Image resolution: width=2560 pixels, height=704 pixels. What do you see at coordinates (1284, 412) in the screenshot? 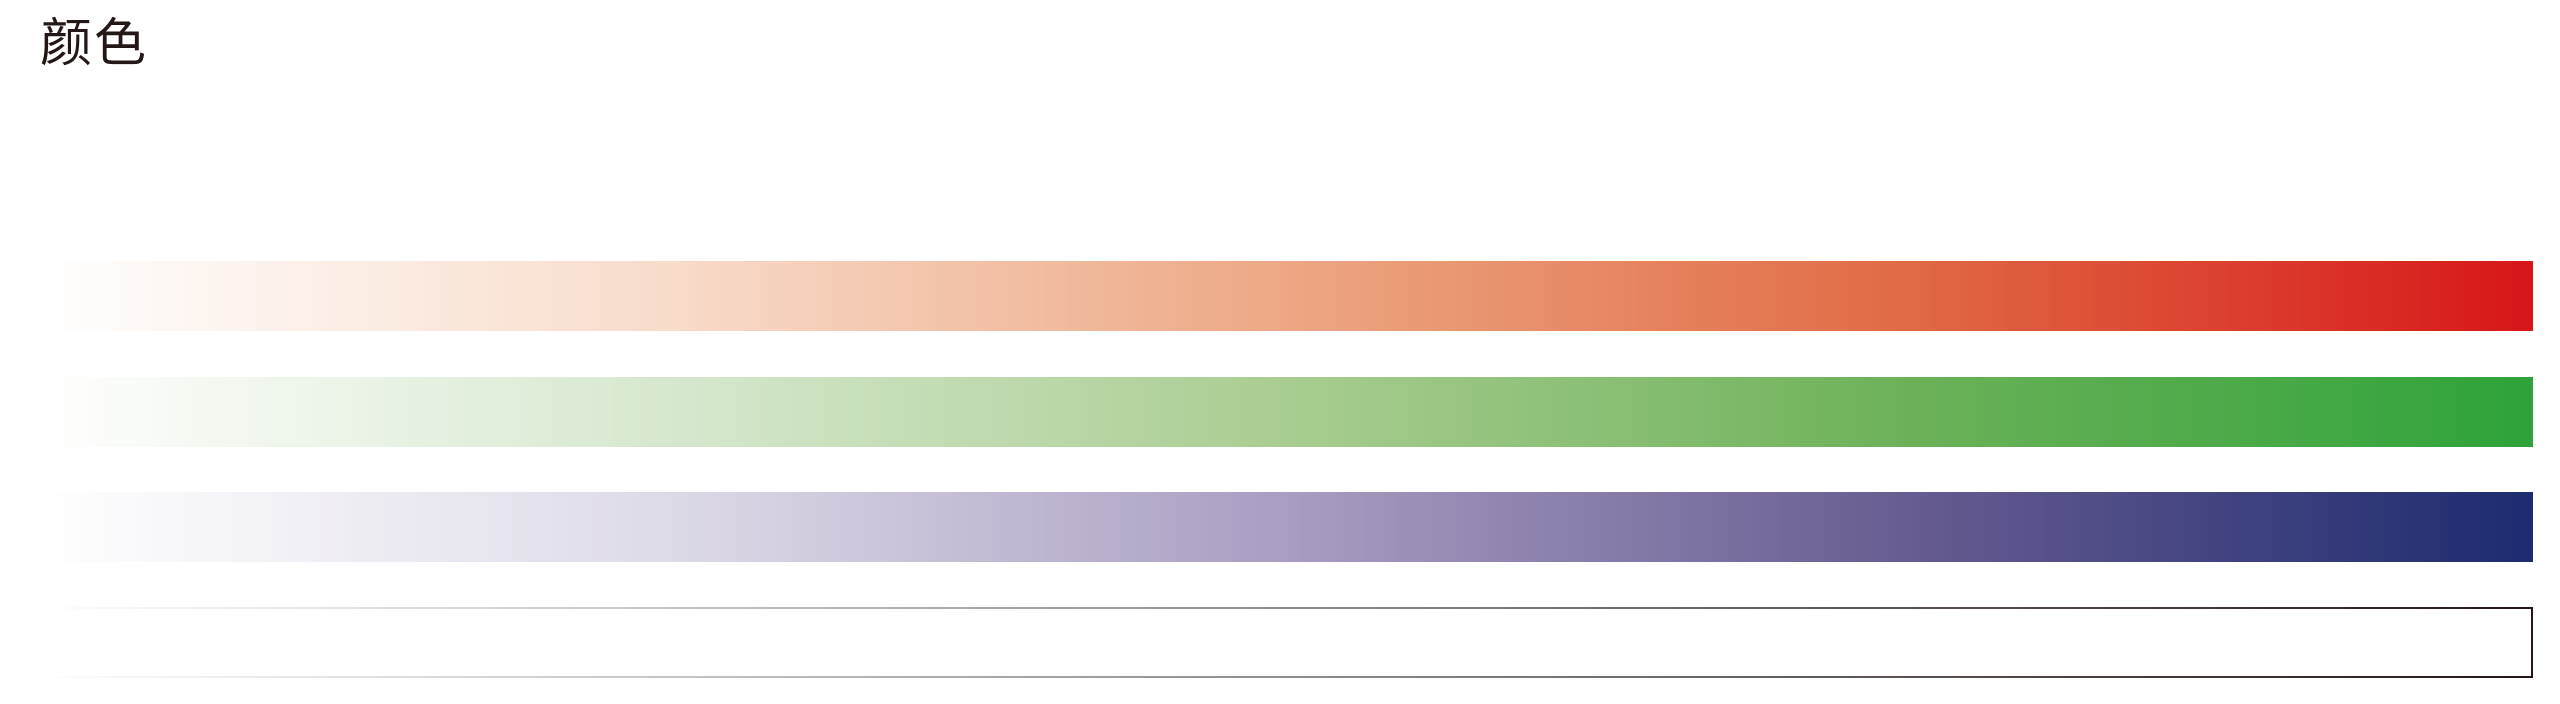
I see `green-gradient-bar` at bounding box center [1284, 412].